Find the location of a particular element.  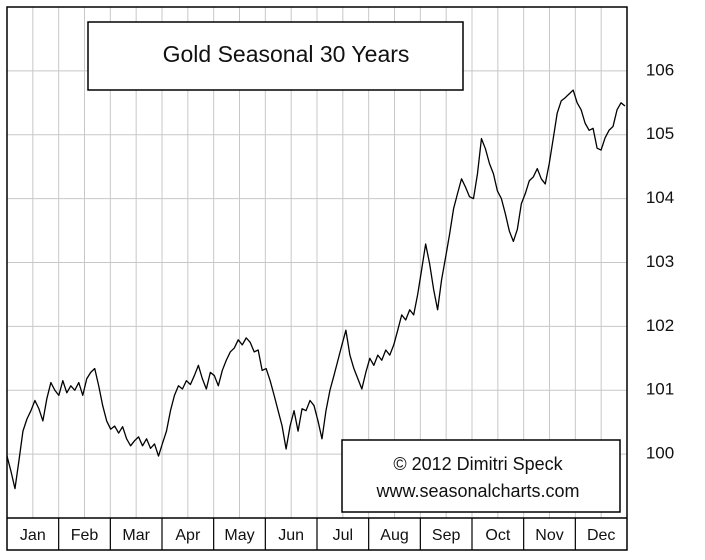

credit: www.seasonalcharts.com is located at coordinates (477, 491).